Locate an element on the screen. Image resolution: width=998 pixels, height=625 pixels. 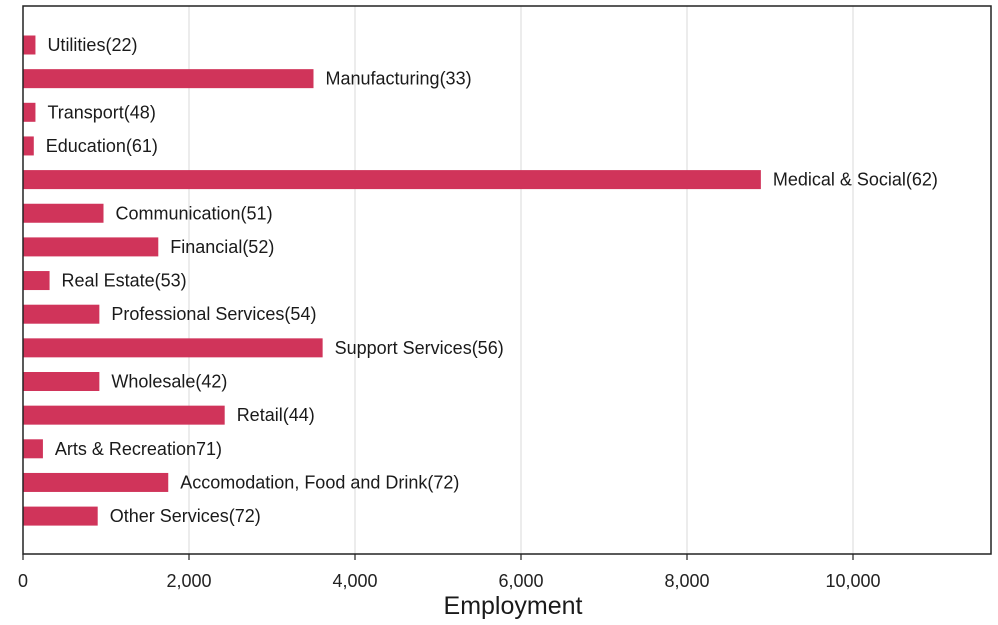
bar-label: Support Services(56) is located at coordinates (419, 348).